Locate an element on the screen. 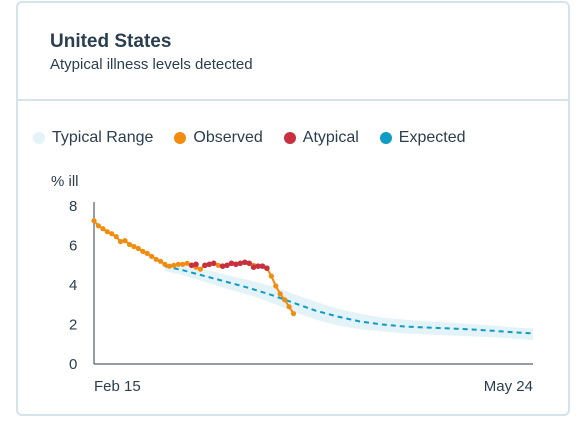  y-tick-label: 6 is located at coordinates (73, 246).